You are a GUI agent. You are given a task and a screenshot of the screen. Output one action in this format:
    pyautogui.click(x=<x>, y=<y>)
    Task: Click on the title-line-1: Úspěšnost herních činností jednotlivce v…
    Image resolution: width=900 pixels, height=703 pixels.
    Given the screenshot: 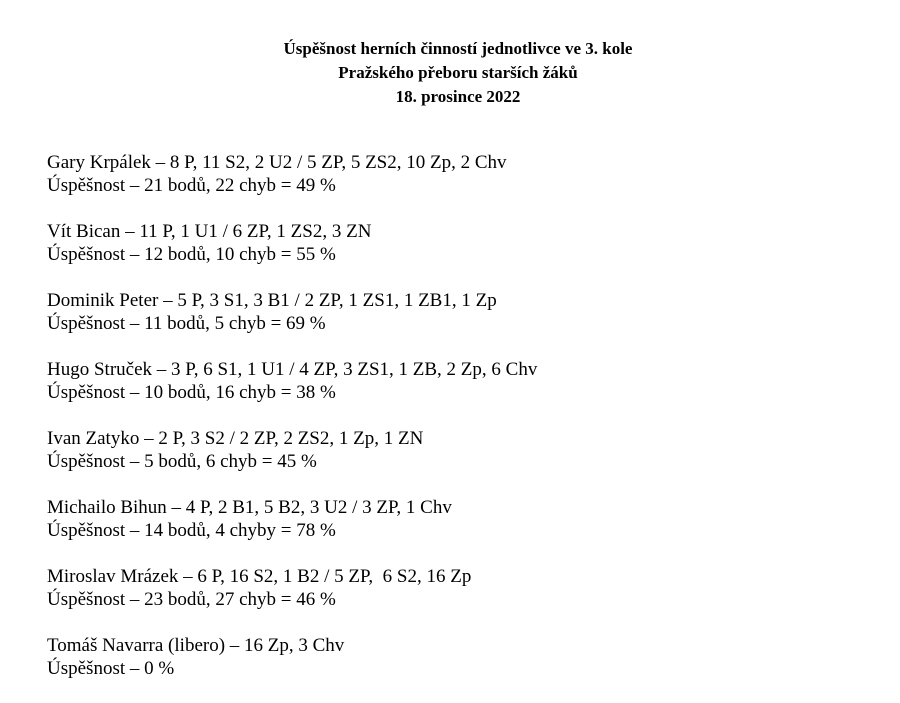 What is the action you would take?
    pyautogui.click(x=458, y=48)
    